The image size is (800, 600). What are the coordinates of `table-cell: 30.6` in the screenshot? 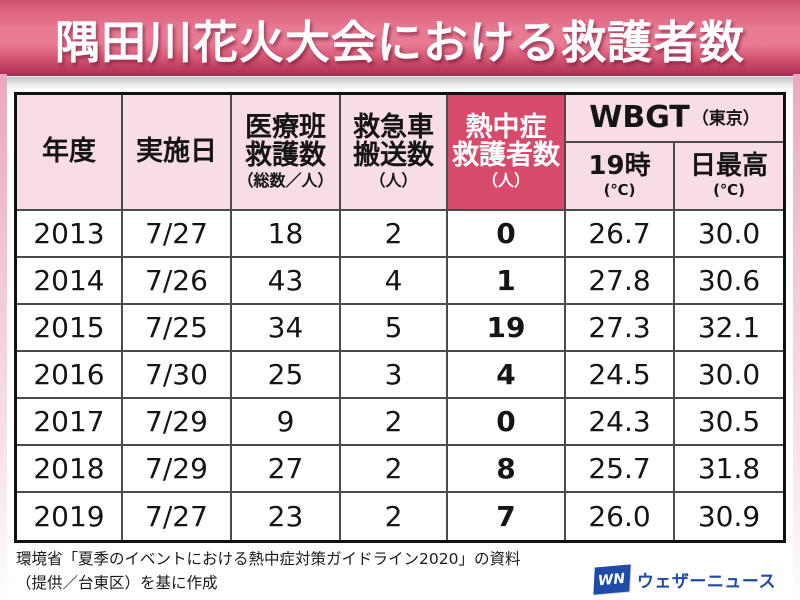 It's located at (729, 281).